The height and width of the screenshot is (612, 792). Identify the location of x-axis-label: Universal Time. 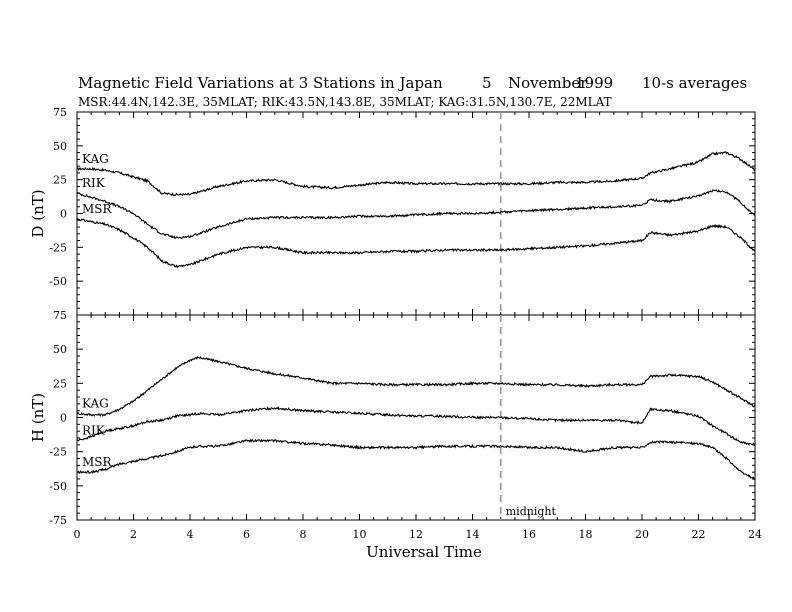
(424, 552).